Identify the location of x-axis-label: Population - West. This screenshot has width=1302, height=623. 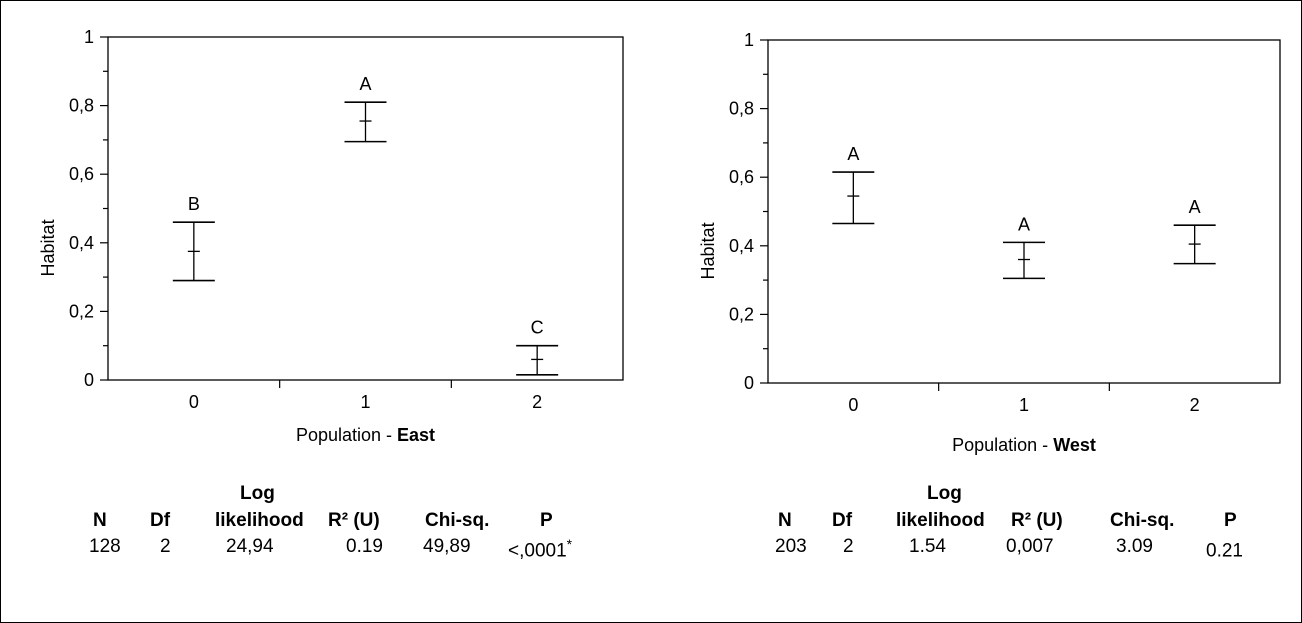
(1024, 445).